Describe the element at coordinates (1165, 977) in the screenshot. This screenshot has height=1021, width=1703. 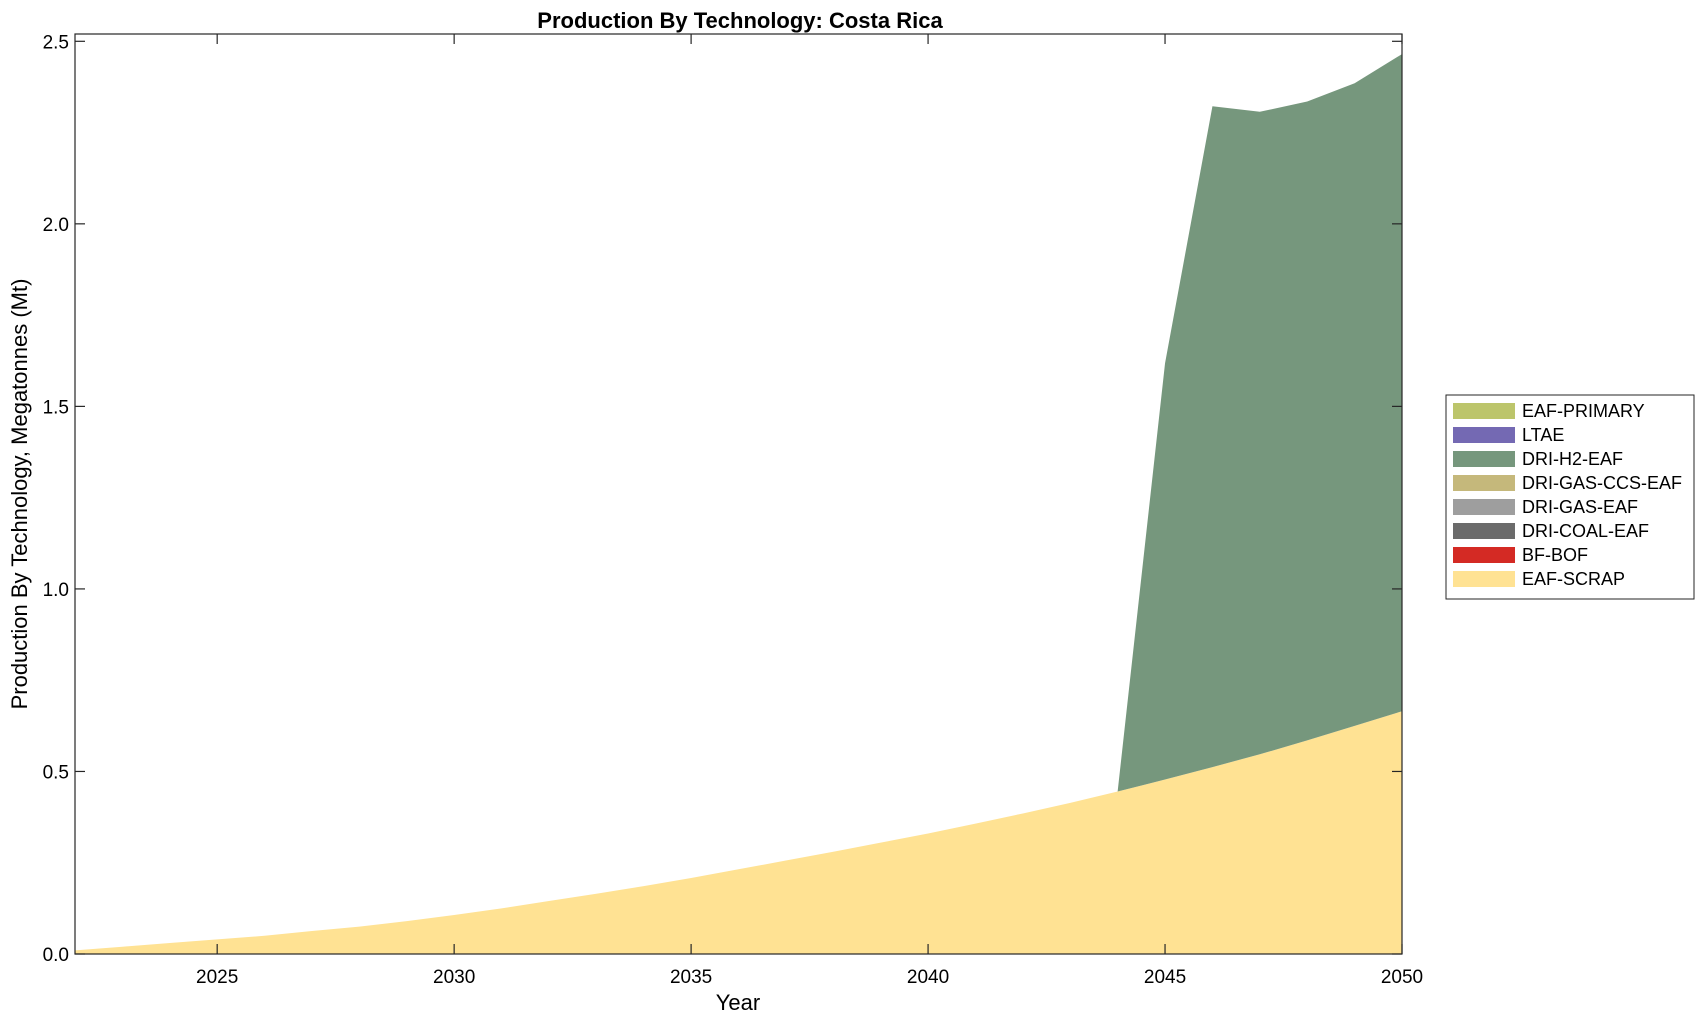
I see `x-tick-label: 2045` at that location.